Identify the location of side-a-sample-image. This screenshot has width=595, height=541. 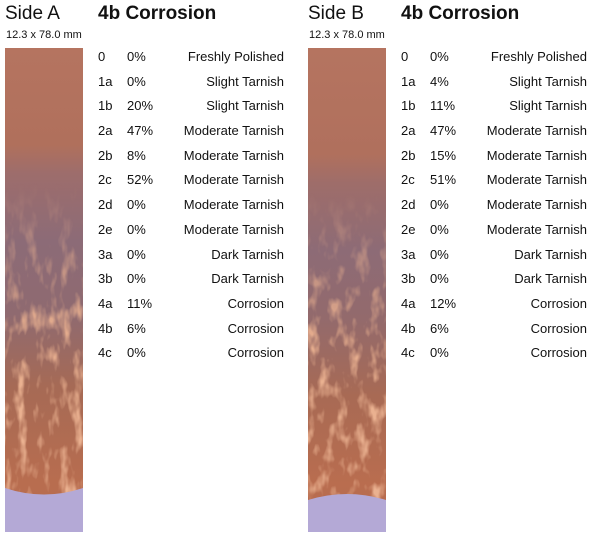
(44, 290).